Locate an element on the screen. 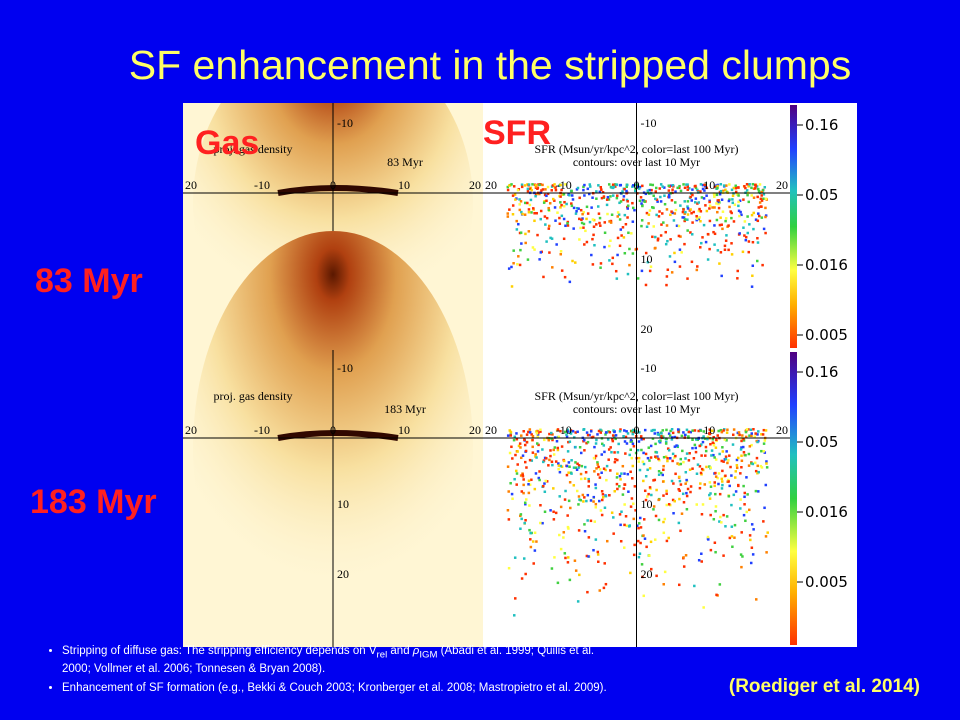  colorbar-label: 0.005 is located at coordinates (826, 335).